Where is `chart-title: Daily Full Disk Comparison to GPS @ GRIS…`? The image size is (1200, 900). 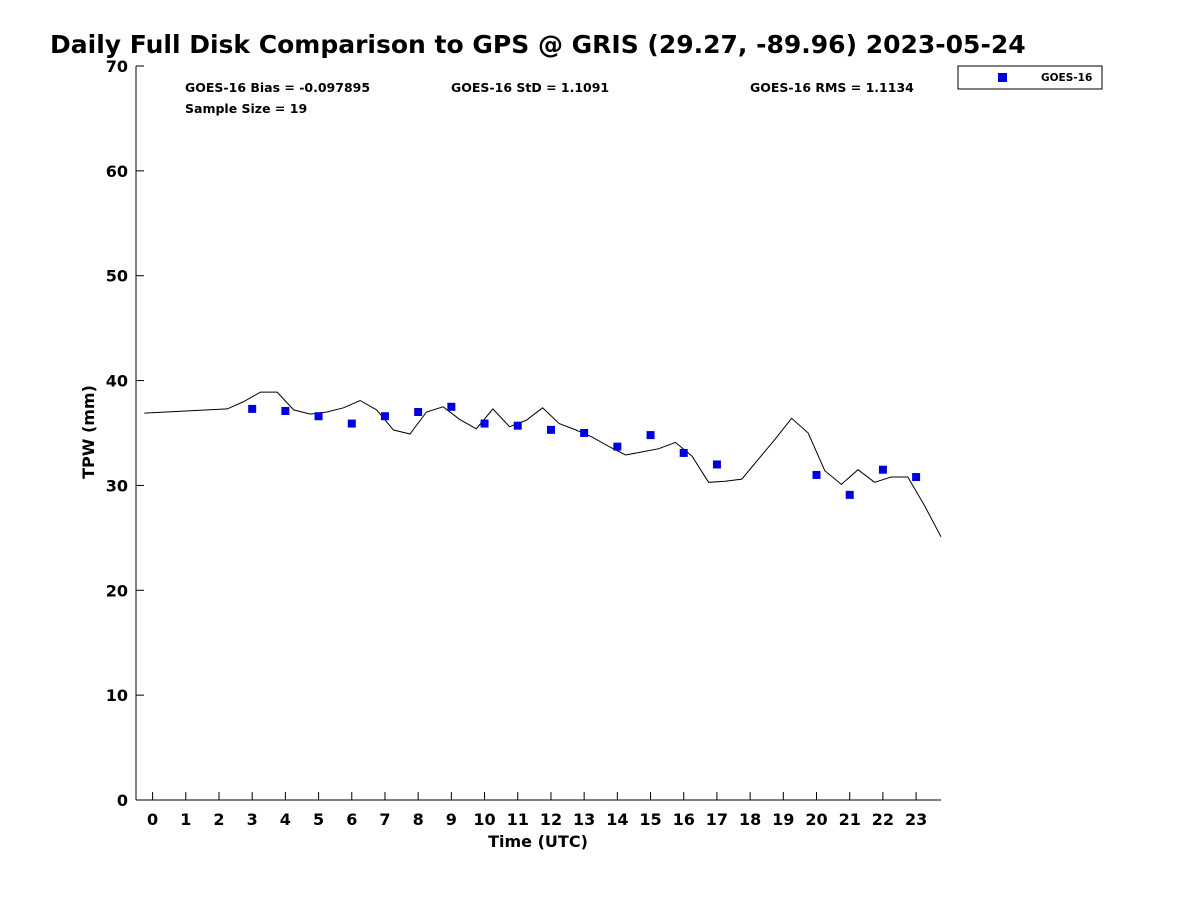 chart-title: Daily Full Disk Comparison to GPS @ GRIS… is located at coordinates (538, 44).